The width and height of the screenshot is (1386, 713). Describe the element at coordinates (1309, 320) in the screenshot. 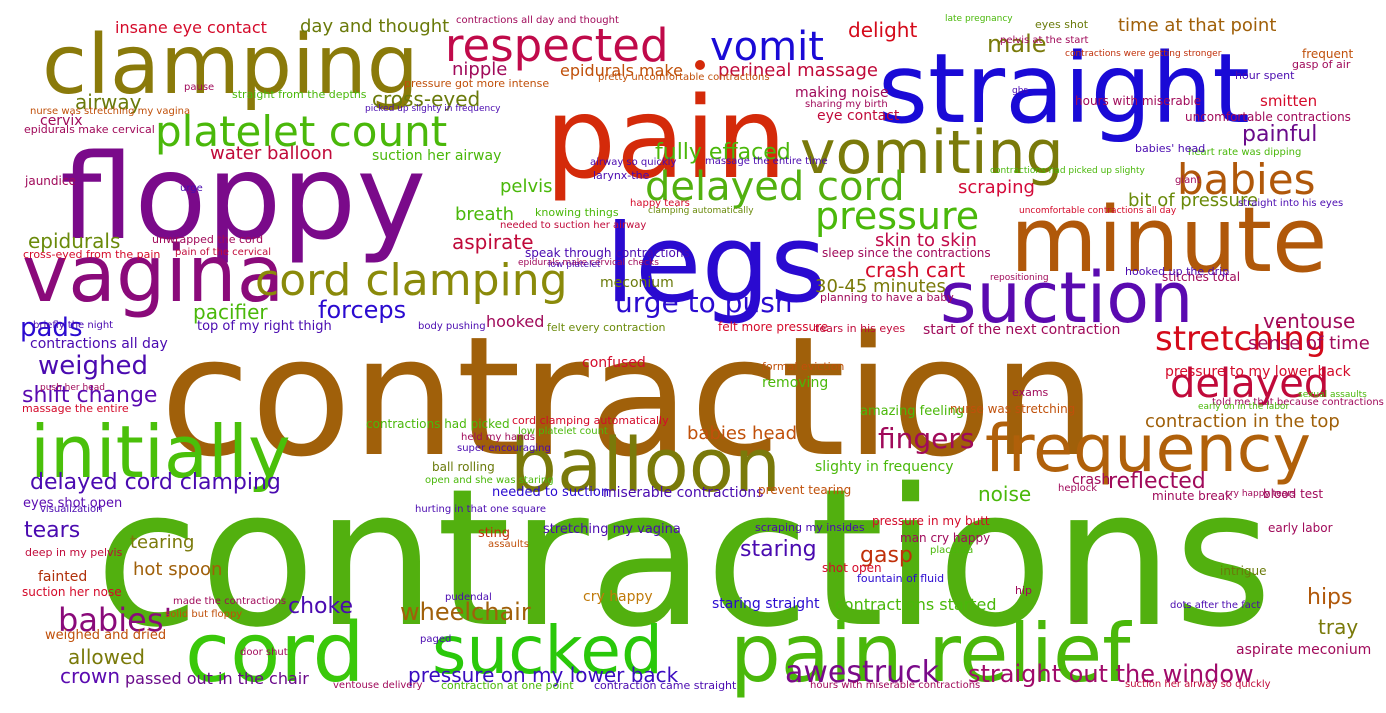

I see `word-ventouse: ventouse` at that location.